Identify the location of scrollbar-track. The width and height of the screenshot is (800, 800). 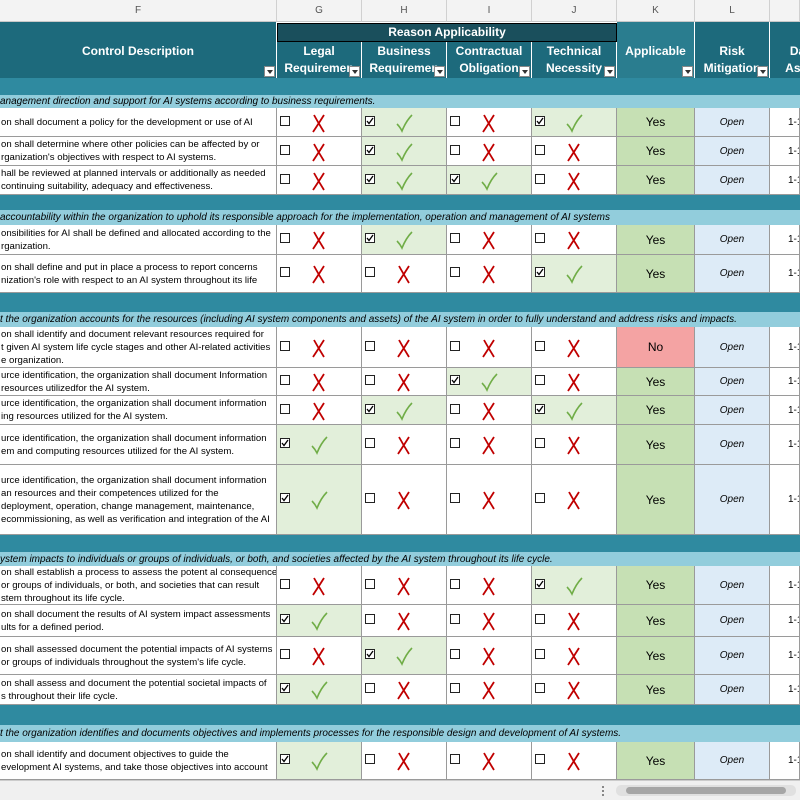
(706, 790).